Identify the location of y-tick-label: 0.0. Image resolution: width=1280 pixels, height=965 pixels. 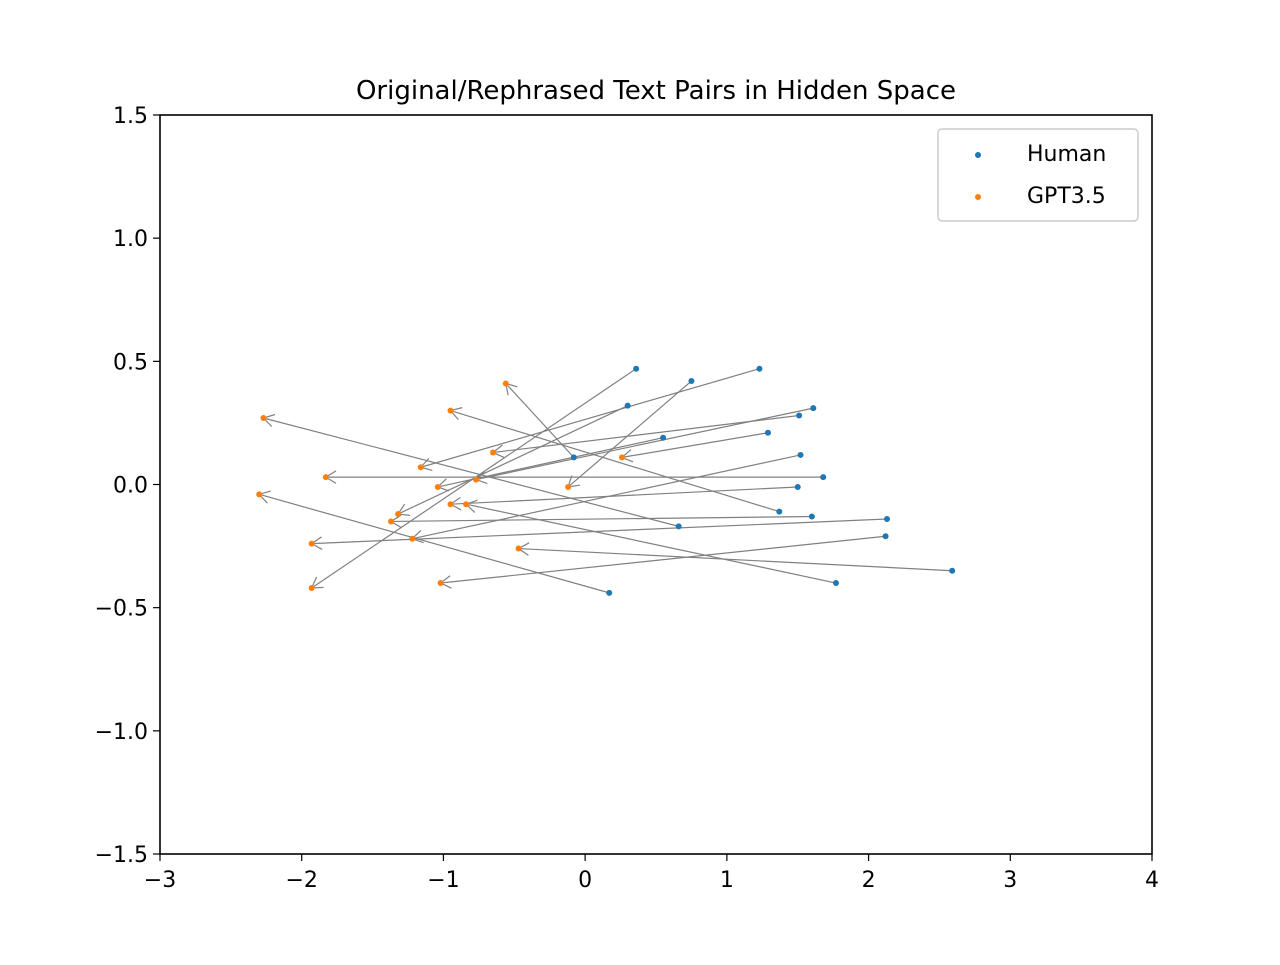
(130, 486).